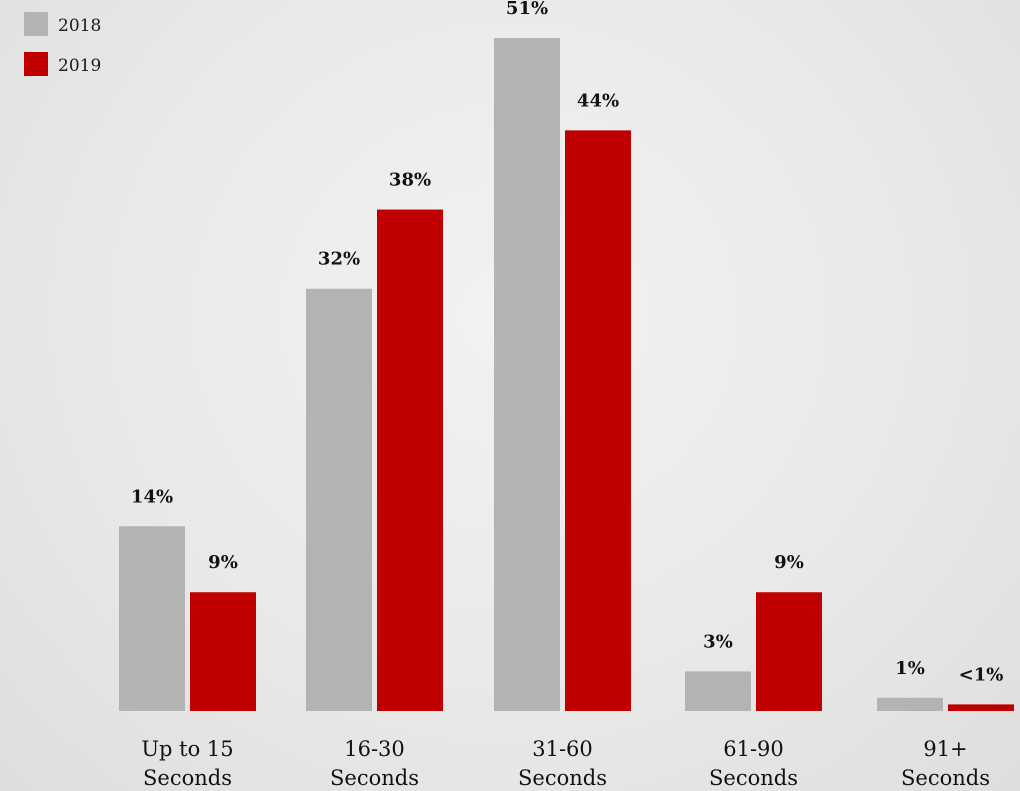  I want to click on chart-legend: 2018 2019, so click(62, 44).